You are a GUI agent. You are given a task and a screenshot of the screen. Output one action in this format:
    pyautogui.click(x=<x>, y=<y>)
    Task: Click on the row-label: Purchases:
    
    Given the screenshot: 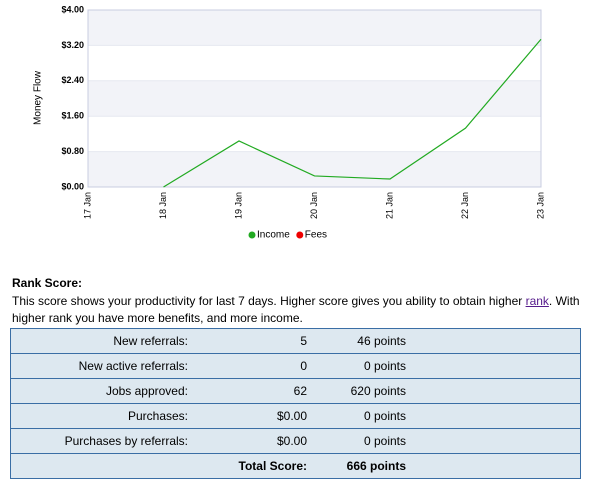 What is the action you would take?
    pyautogui.click(x=99, y=416)
    